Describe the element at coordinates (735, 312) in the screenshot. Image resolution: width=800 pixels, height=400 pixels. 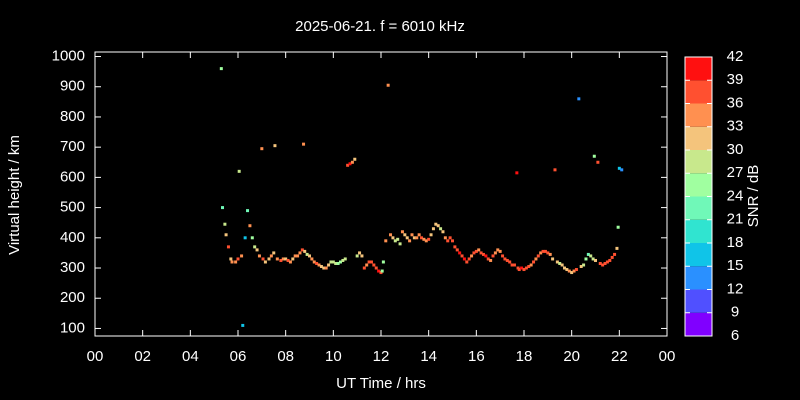
I see `colorbar-tick-label: 9` at that location.